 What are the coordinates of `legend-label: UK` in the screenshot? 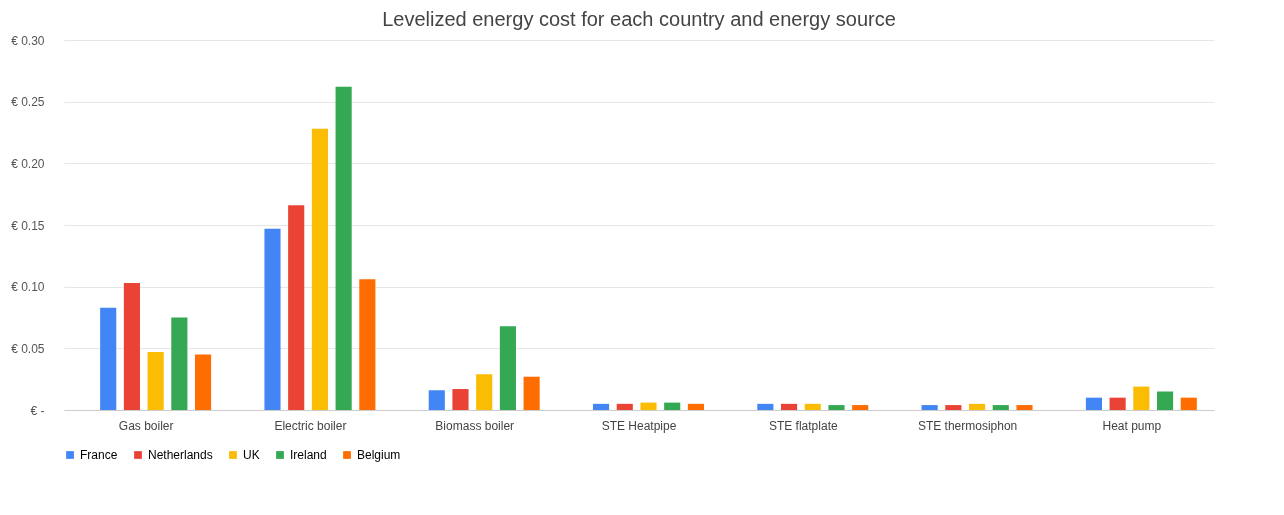 It's located at (251, 455).